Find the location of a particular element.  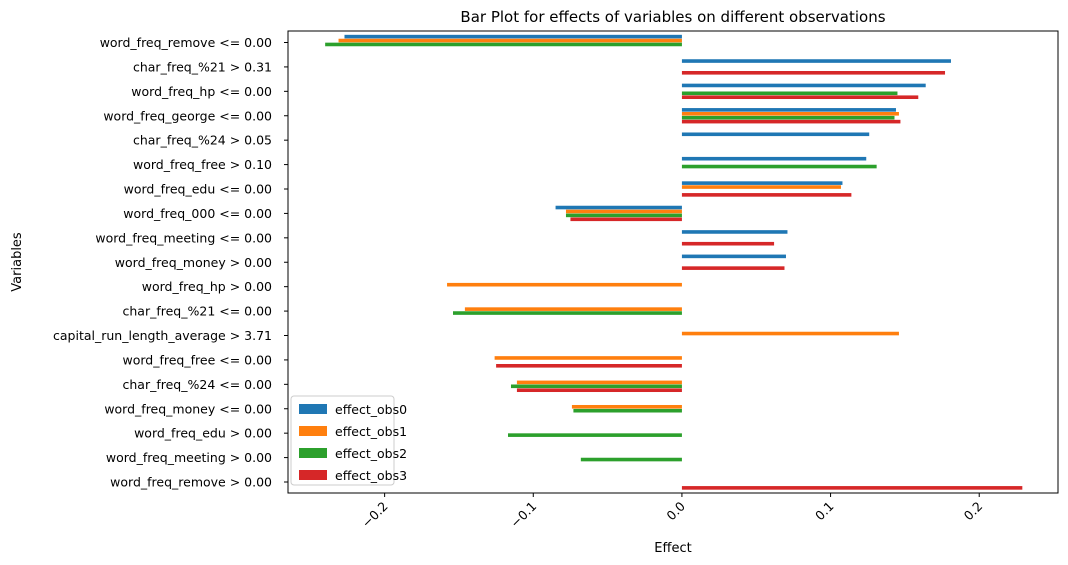

y-tick-label: word_freq_meeting <= 0.00 is located at coordinates (183, 237).